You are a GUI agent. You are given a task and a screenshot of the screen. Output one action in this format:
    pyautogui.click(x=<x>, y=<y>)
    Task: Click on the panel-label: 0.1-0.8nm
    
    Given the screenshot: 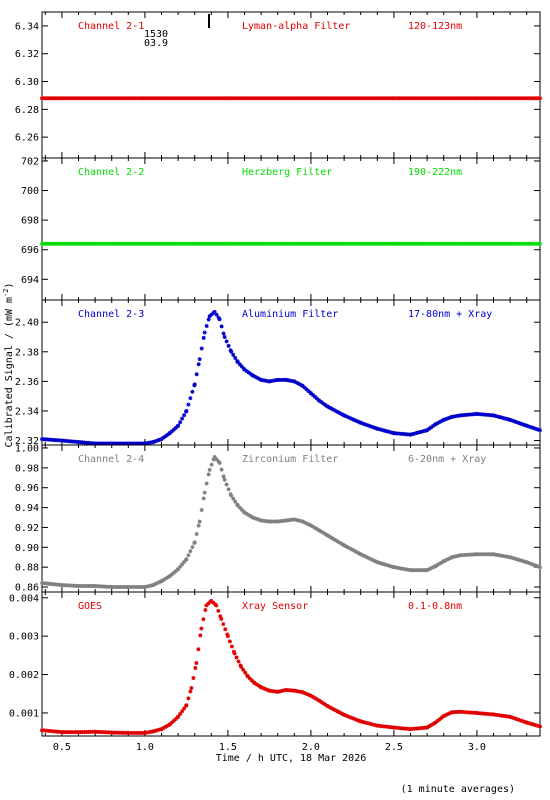 What is the action you would take?
    pyautogui.click(x=435, y=606)
    